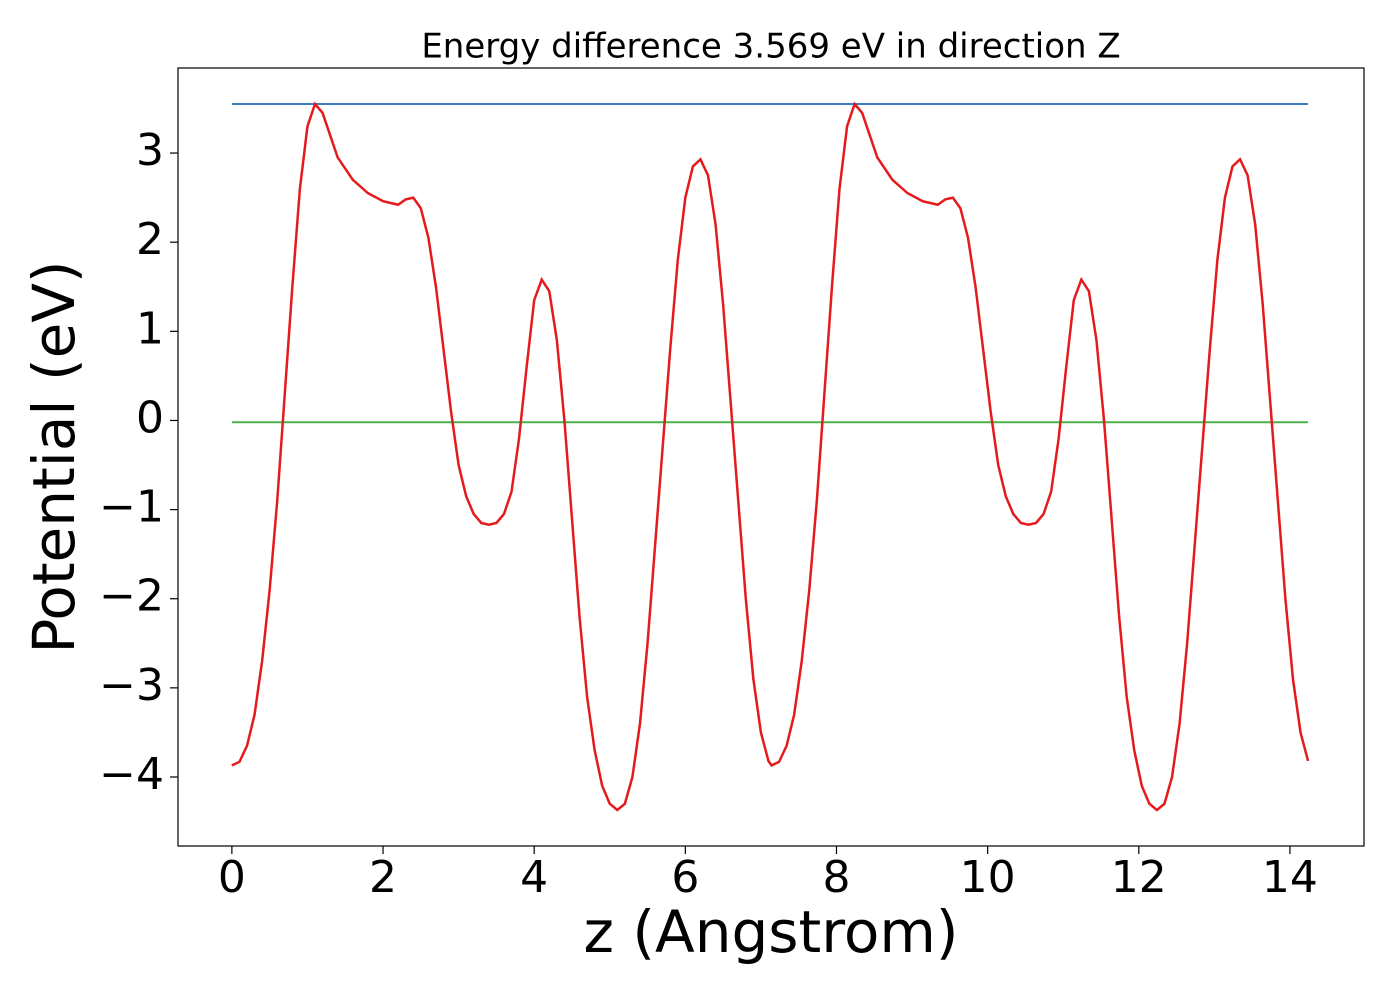 This screenshot has width=1400, height=1000. Describe the element at coordinates (131, 774) in the screenshot. I see `y-tick-label: −4` at that location.